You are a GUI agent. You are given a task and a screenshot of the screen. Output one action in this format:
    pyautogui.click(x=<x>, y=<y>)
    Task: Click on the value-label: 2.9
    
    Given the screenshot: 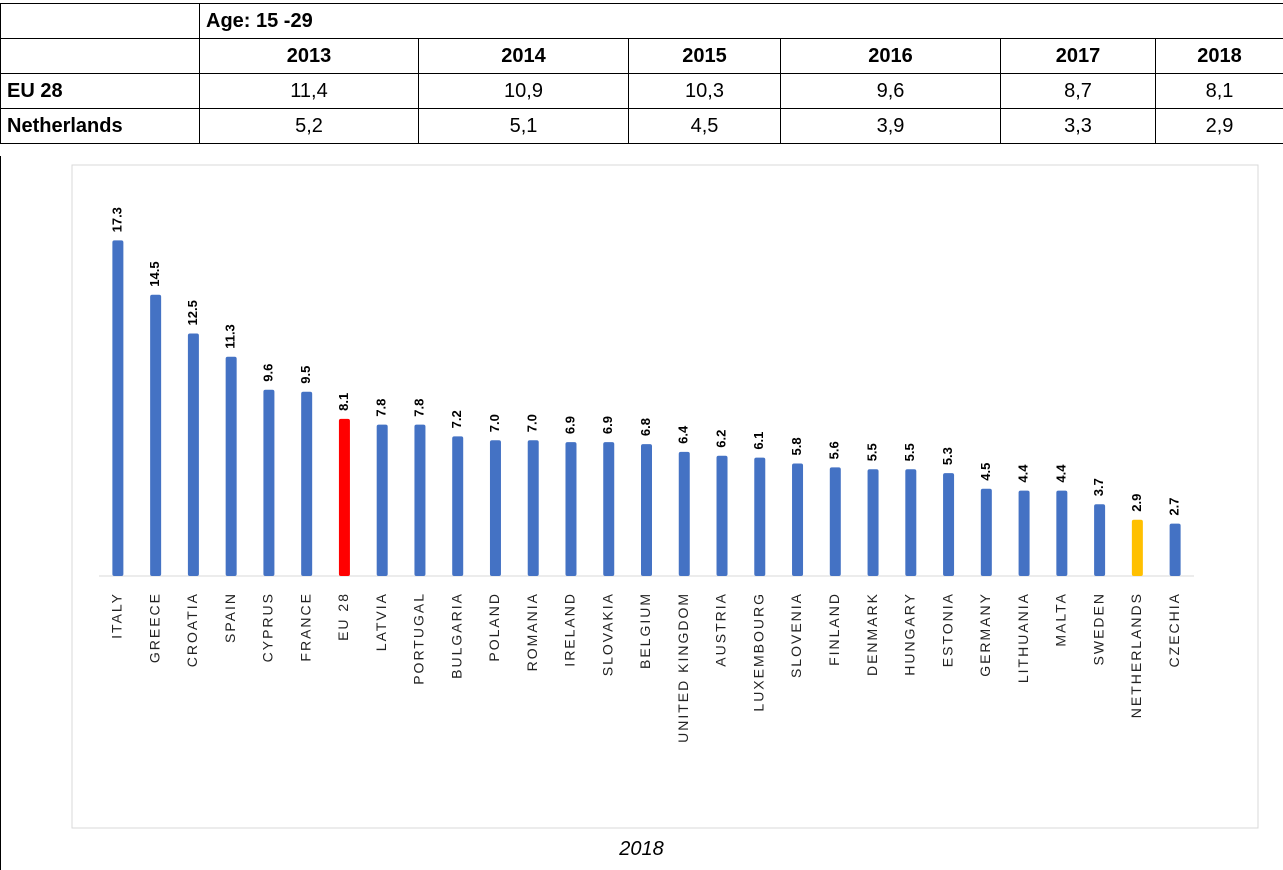 What is the action you would take?
    pyautogui.click(x=1136, y=503)
    